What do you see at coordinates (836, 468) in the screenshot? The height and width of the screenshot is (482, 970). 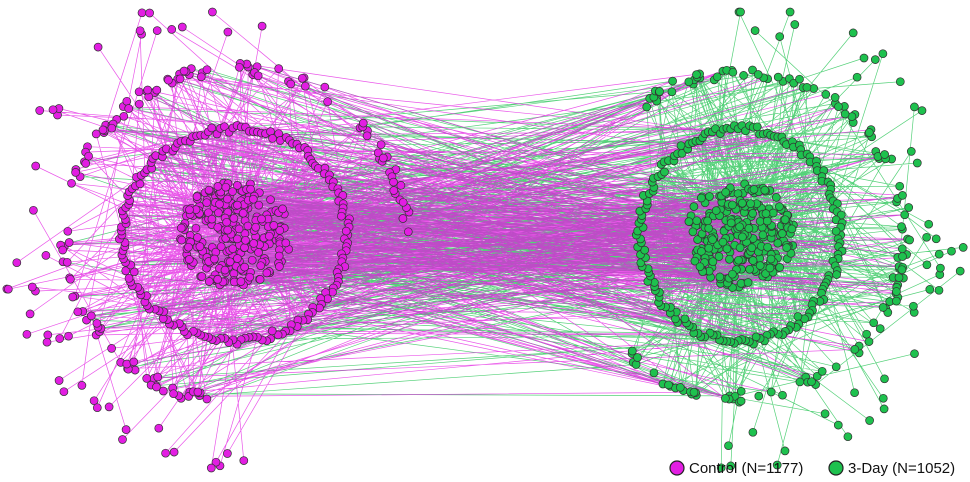 I see `legend-swatch` at bounding box center [836, 468].